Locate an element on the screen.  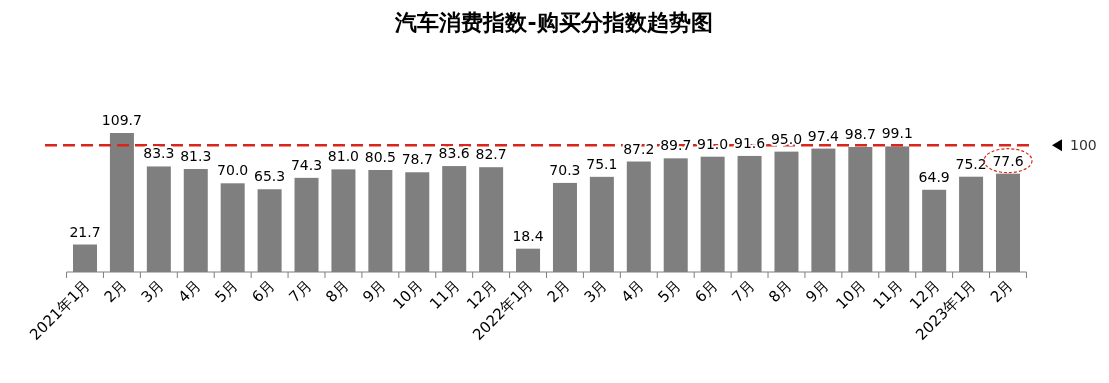
ref-line-label: 100 is located at coordinates (1083, 145).